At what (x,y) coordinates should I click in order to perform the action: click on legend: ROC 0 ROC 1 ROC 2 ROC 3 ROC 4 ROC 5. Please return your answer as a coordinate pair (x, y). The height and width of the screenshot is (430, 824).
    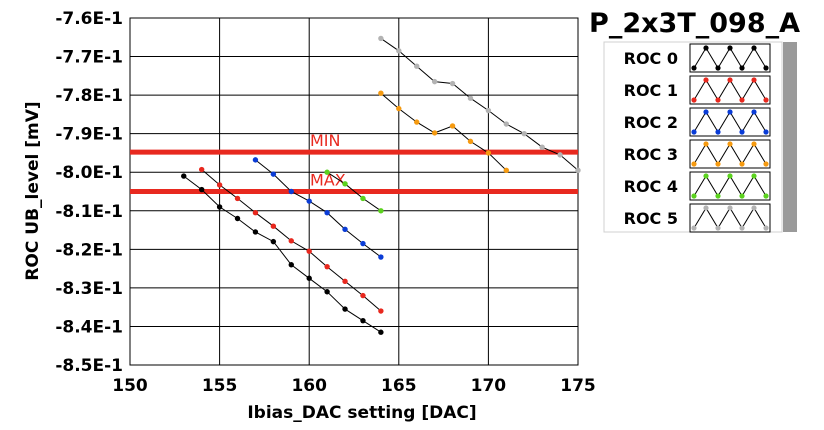
    Looking at the image, I should click on (700, 137).